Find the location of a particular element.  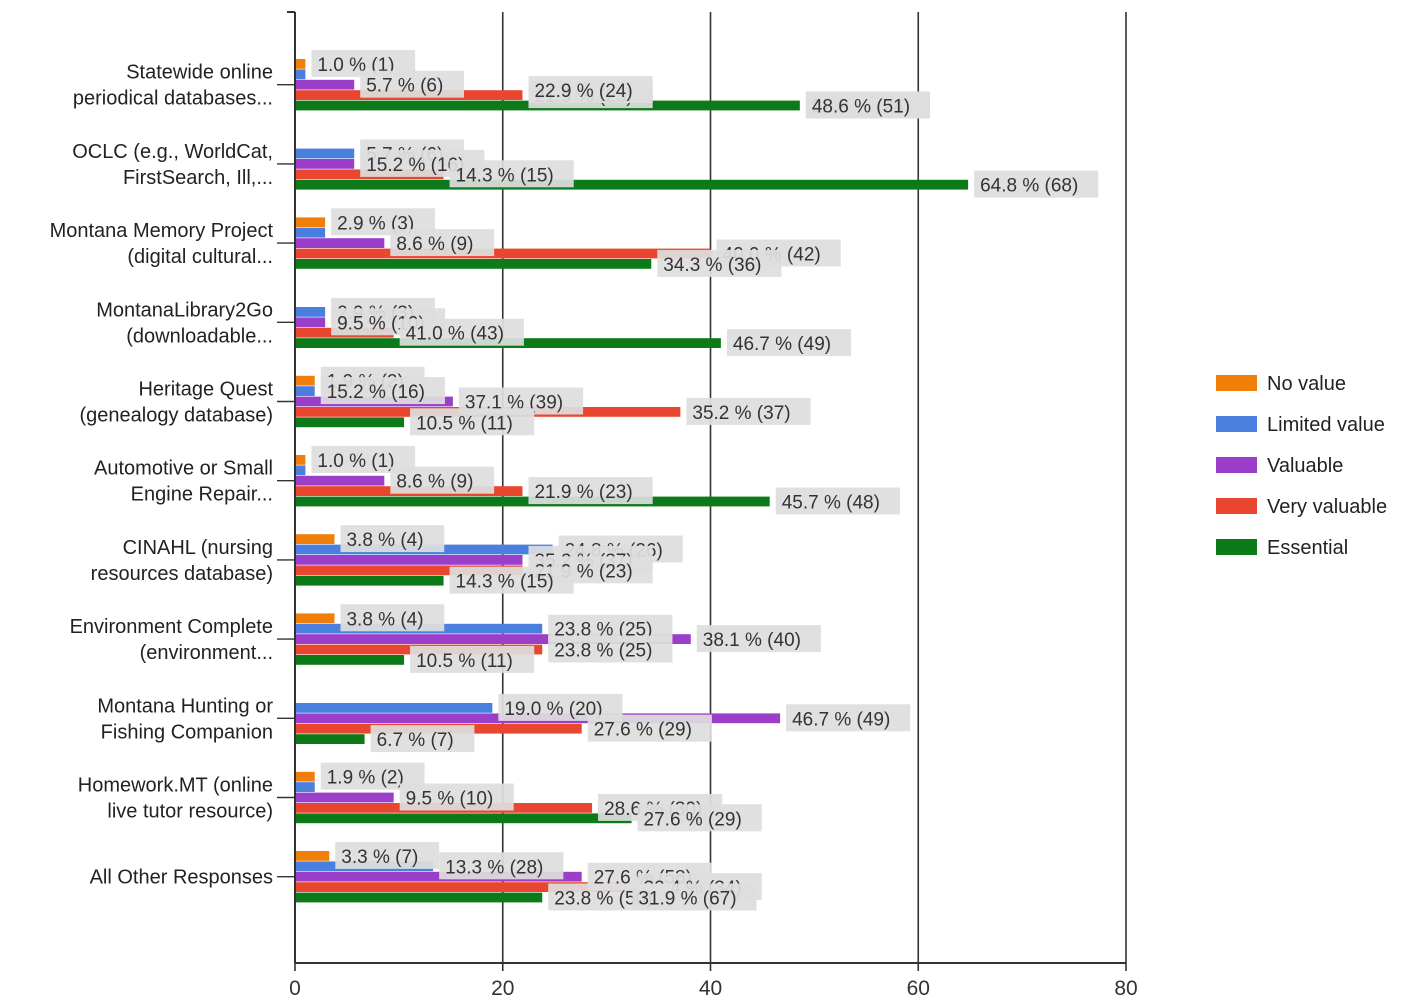

data-label-text: 3.3 % (7) is located at coordinates (379, 857).